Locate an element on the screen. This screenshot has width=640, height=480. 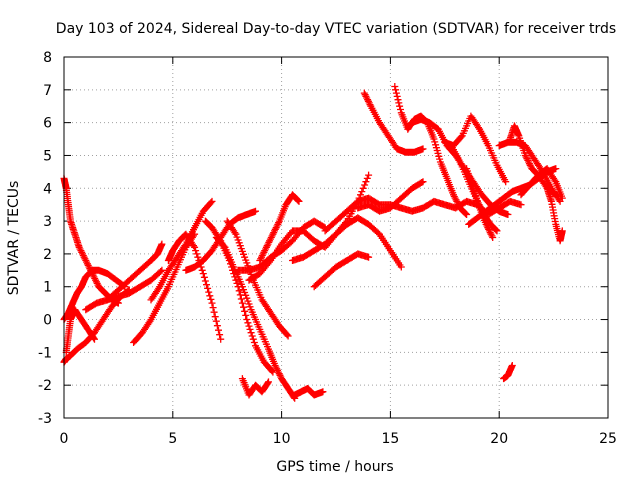
y-tick-label: 5 is located at coordinates (47, 156).